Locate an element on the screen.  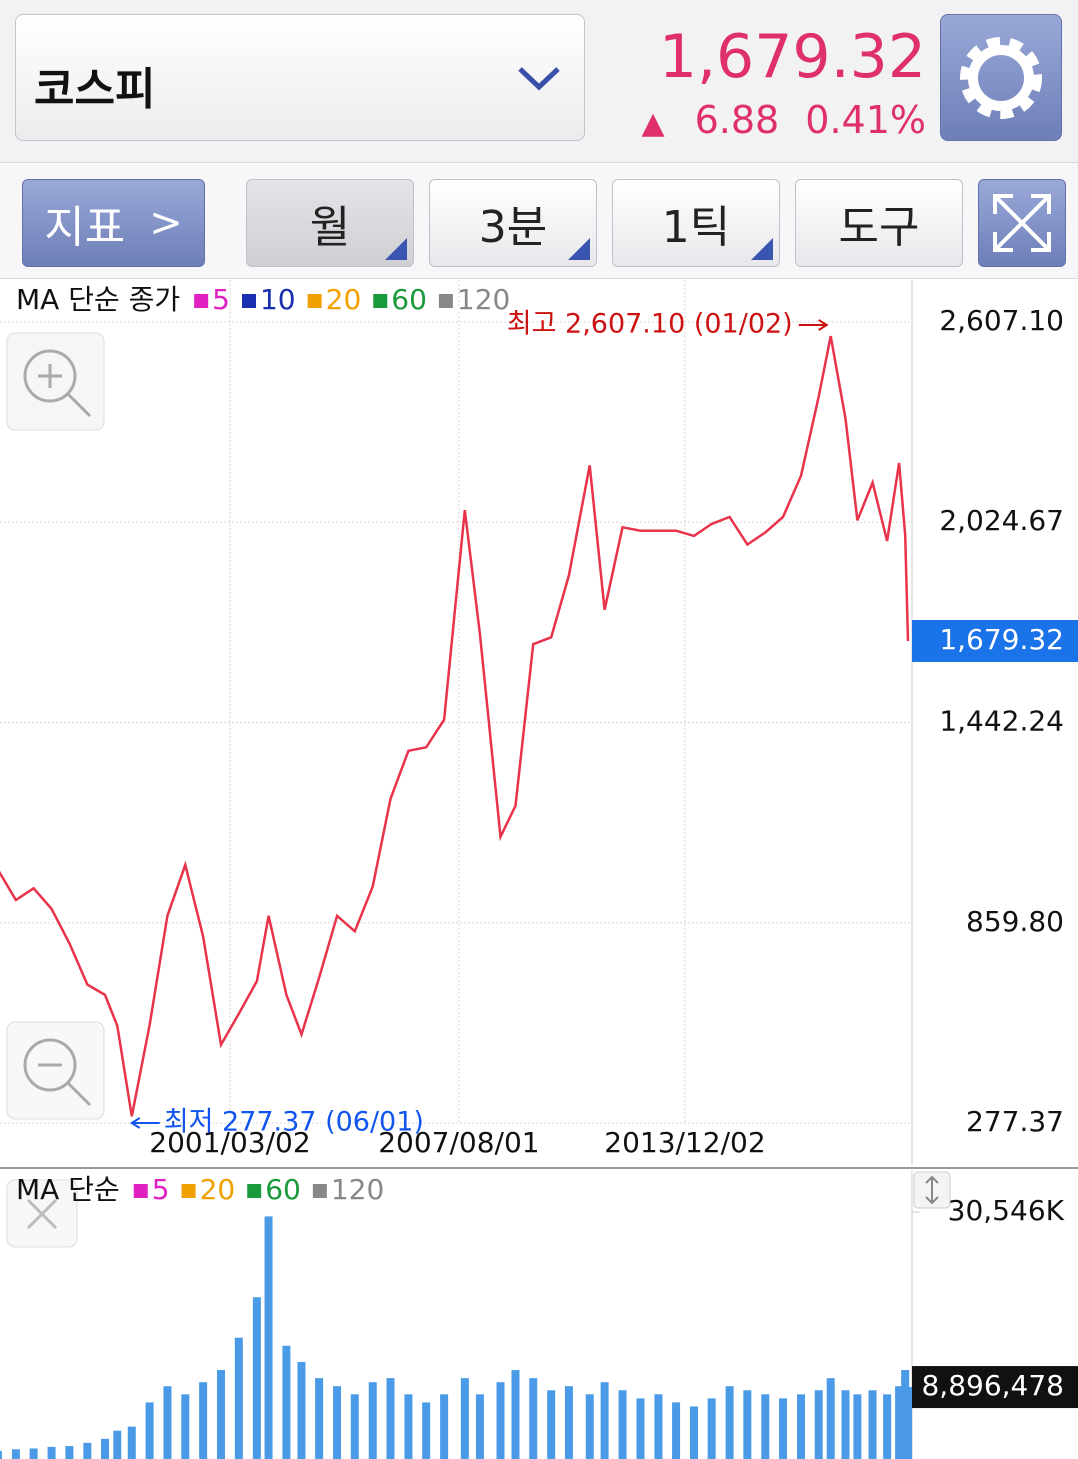
change-row: ▲ 6.88 0.41% is located at coordinates (784, 120).